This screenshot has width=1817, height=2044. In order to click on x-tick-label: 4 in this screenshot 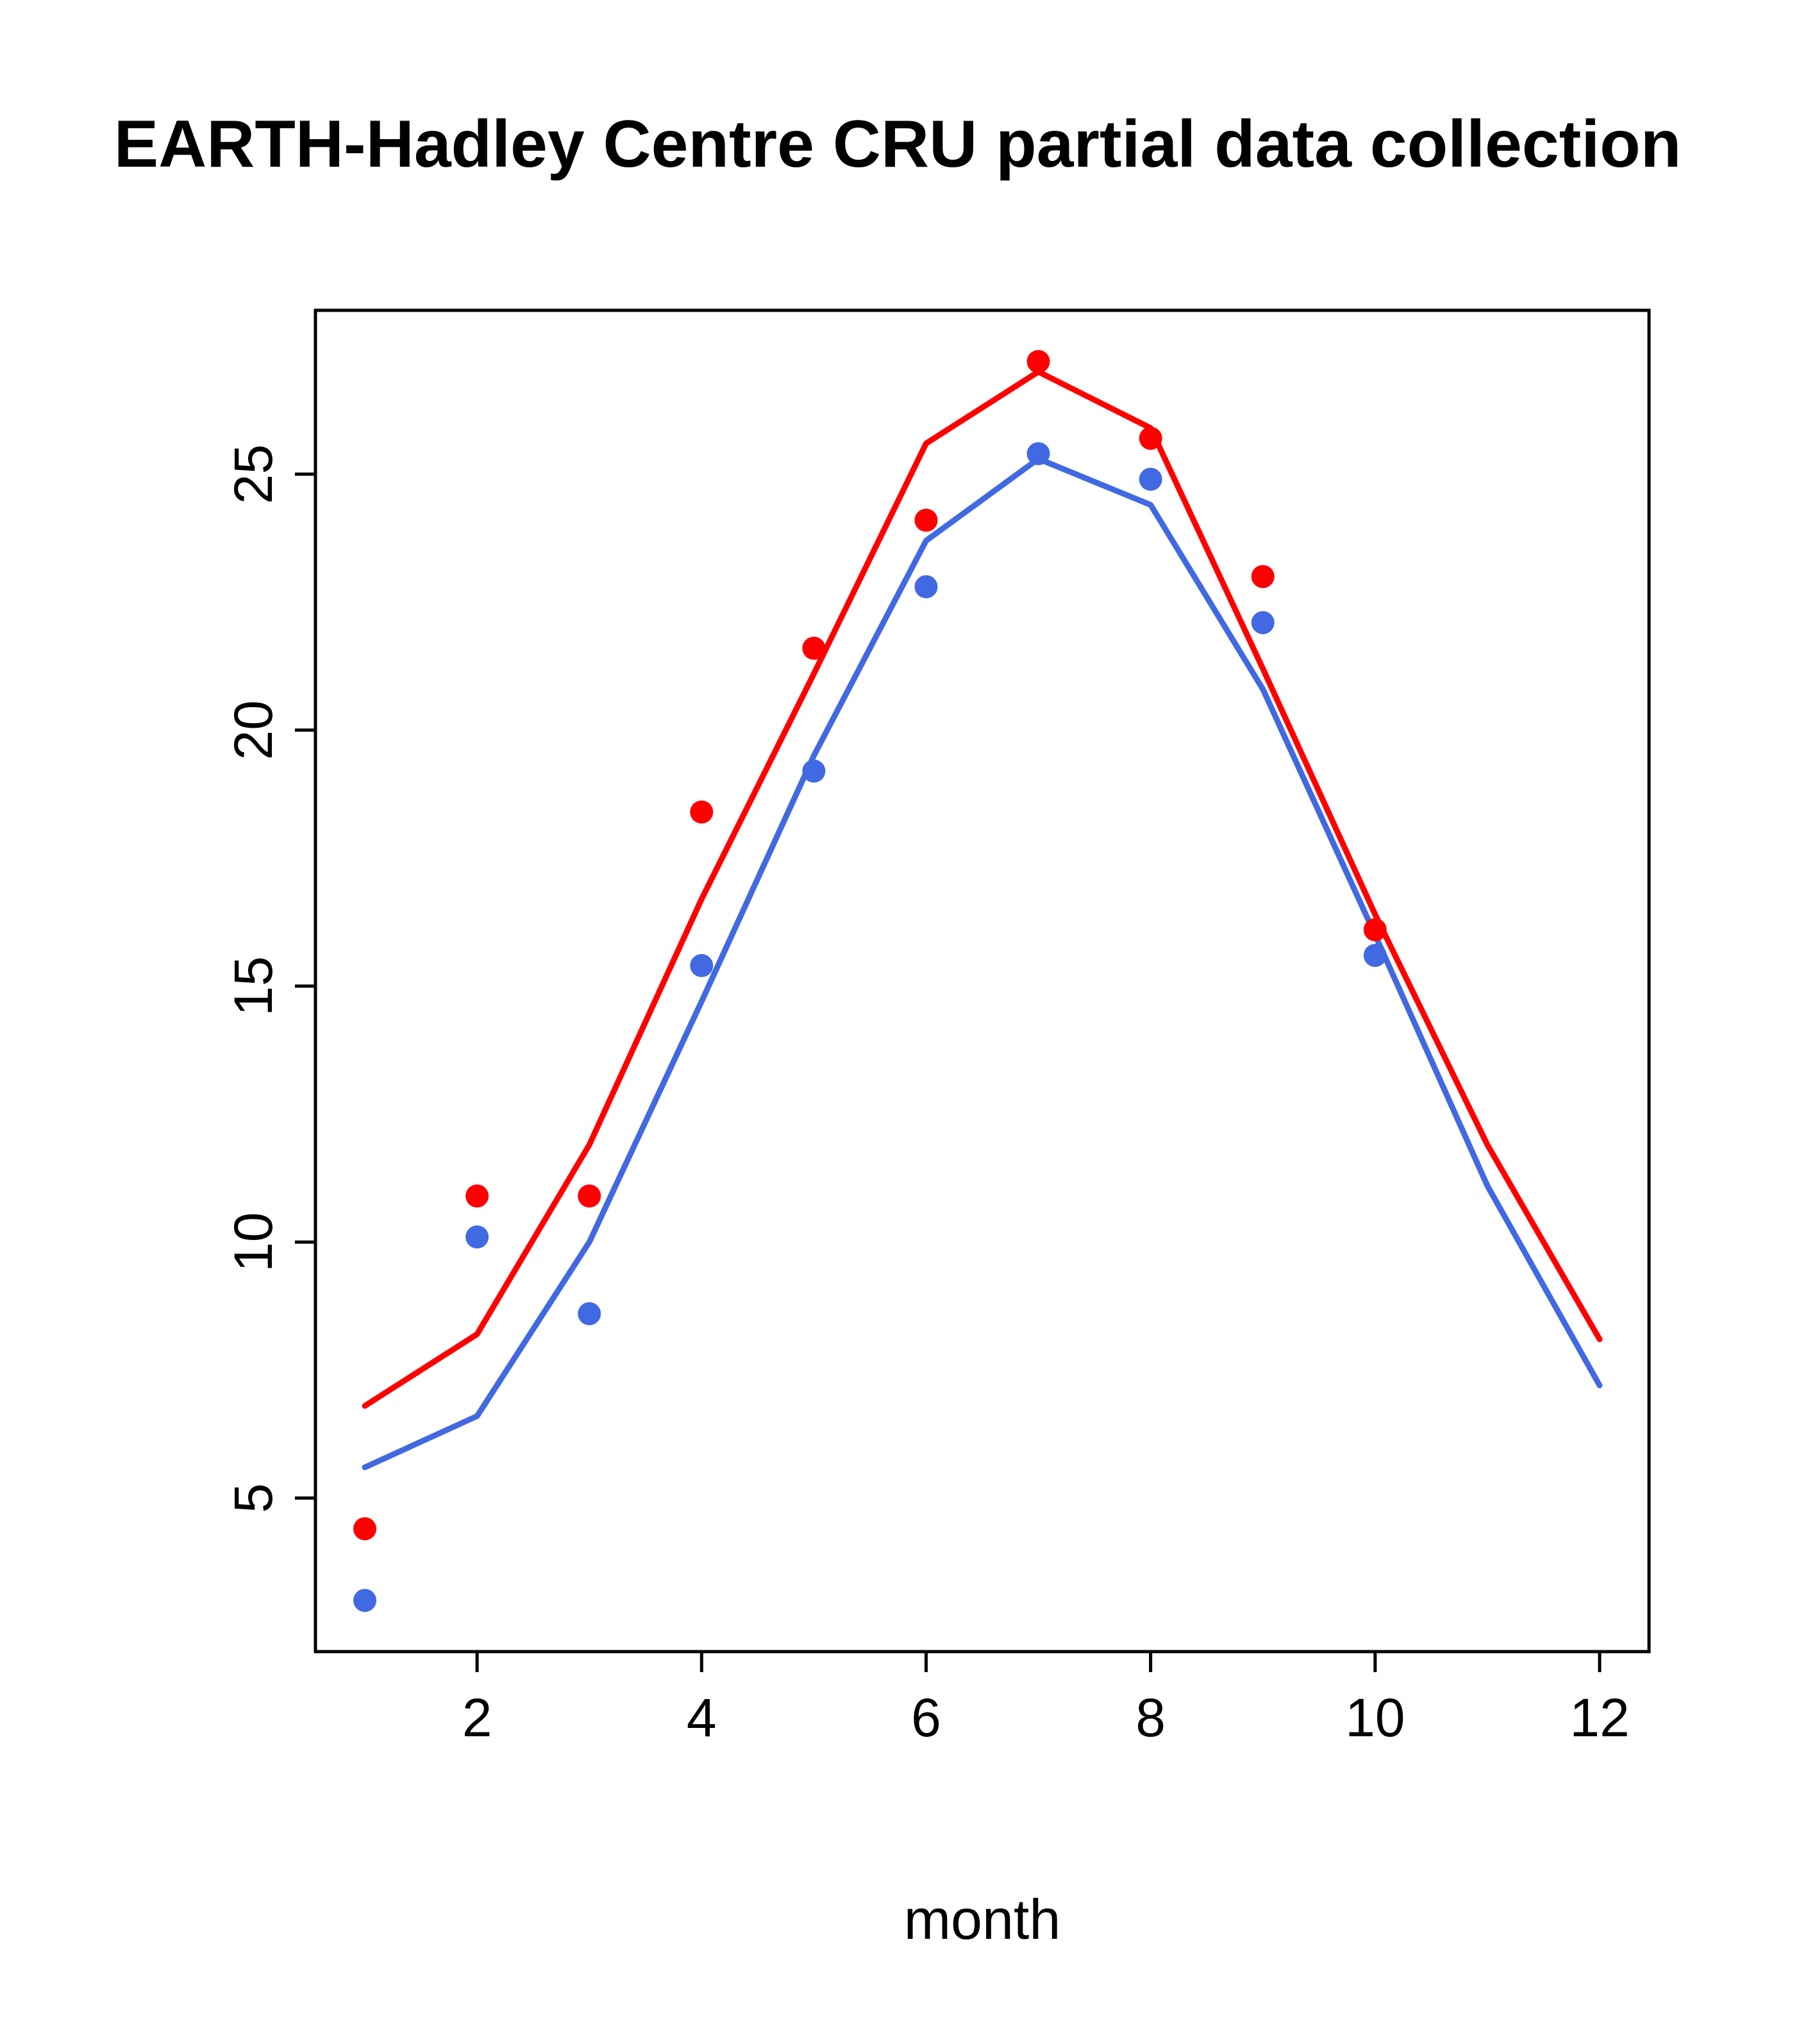, I will do `click(702, 1718)`.